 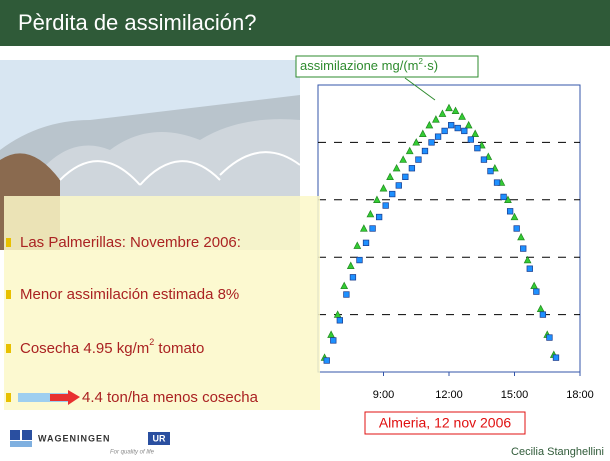 What do you see at coordinates (179, 348) in the screenshot?
I see `bullet-after: tomato` at bounding box center [179, 348].